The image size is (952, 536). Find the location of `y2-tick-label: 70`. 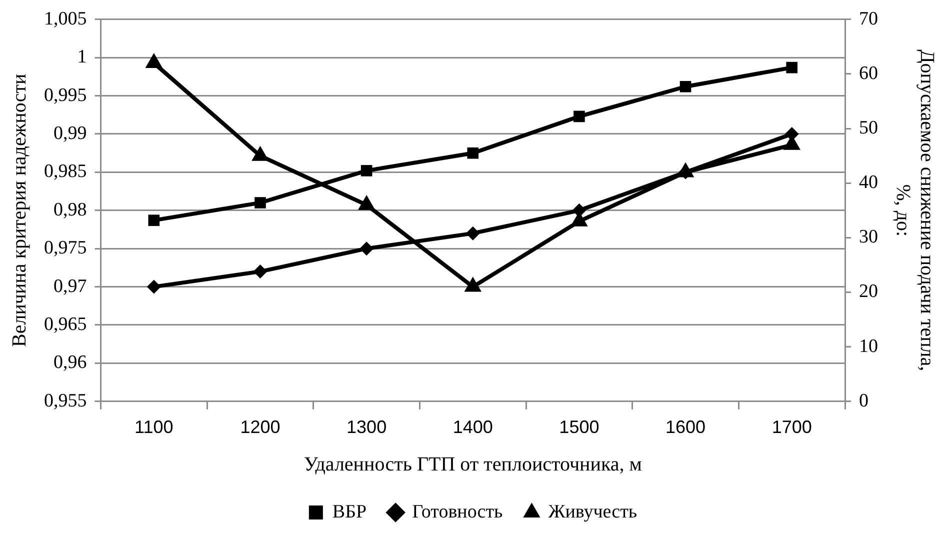

y2-tick-label: 70 is located at coordinates (868, 19).